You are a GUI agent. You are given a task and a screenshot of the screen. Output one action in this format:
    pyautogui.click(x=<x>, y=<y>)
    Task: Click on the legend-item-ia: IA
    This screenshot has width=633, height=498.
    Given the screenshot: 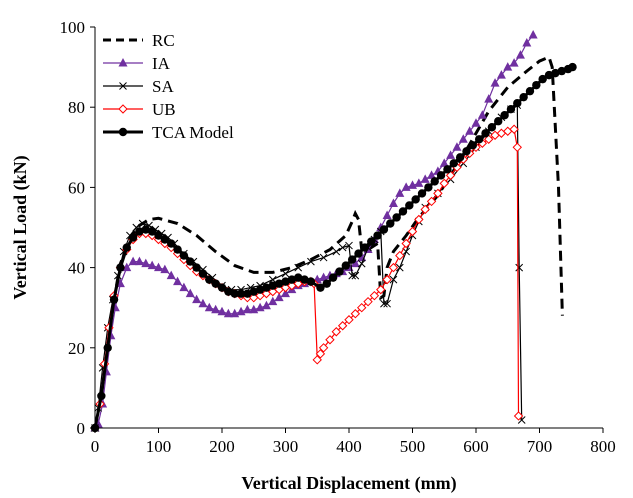 What is the action you would take?
    pyautogui.click(x=137, y=63)
    